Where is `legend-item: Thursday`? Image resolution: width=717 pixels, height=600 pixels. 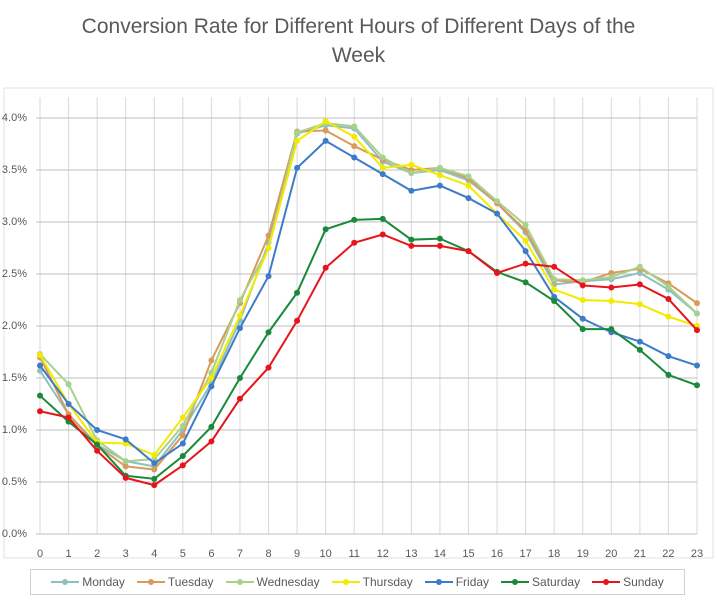
legend-item: Thursday is located at coordinates (372, 582).